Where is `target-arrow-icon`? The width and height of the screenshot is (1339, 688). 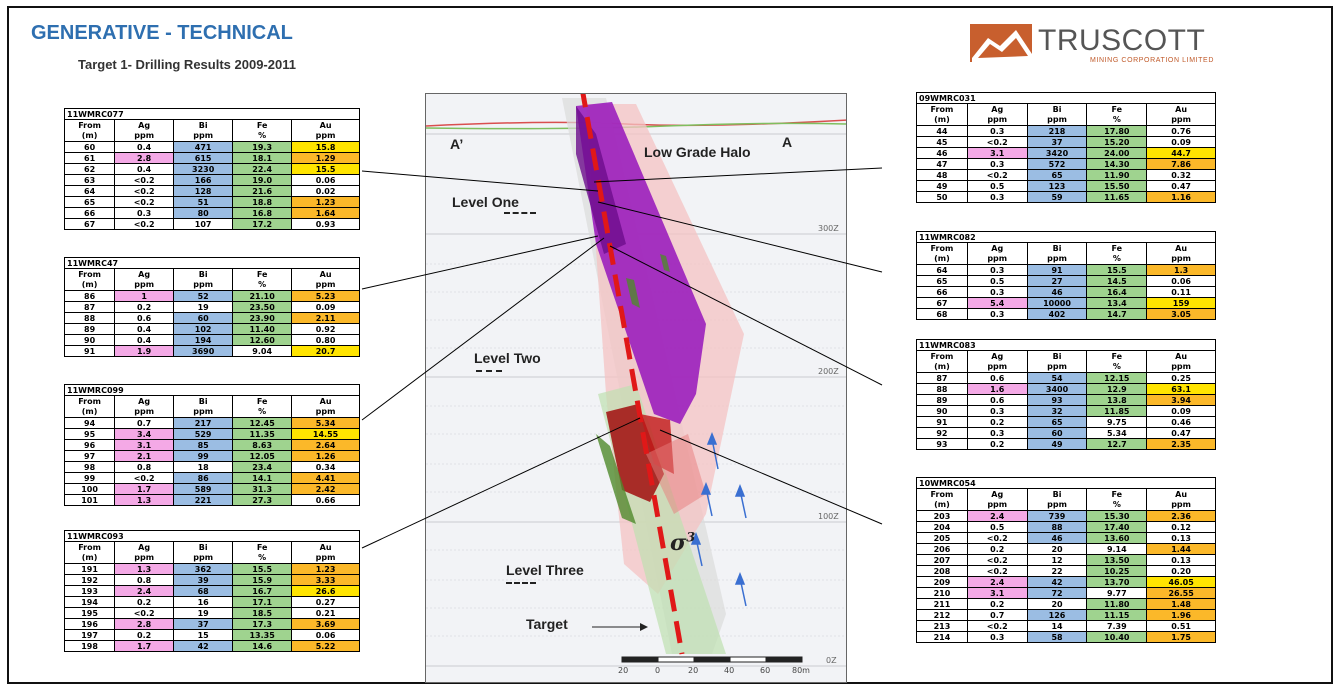 target-arrow-icon is located at coordinates (620, 627).